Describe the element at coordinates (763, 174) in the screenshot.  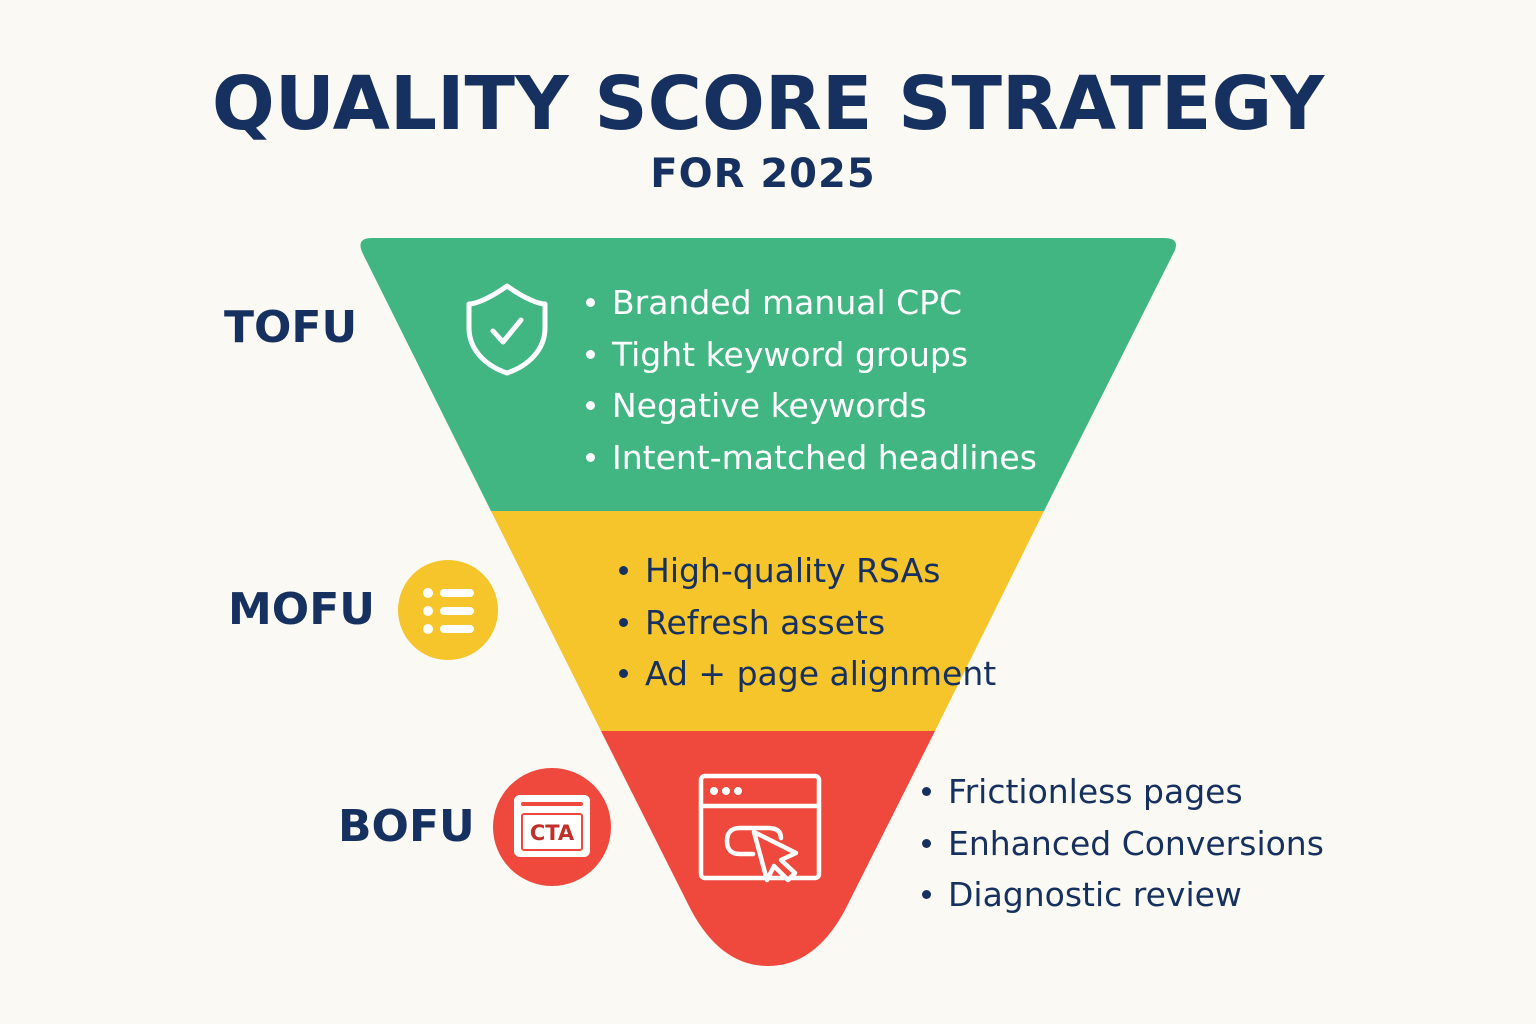
I see `page-subtitle: FOR 2025` at that location.